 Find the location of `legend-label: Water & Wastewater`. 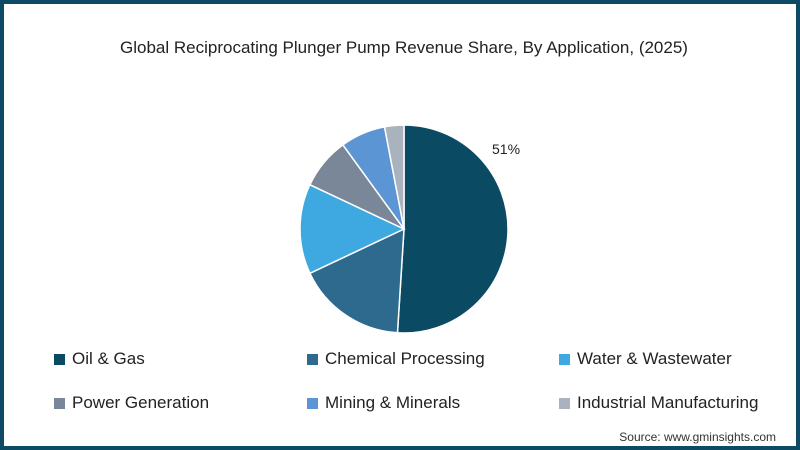

legend-label: Water & Wastewater is located at coordinates (654, 358).